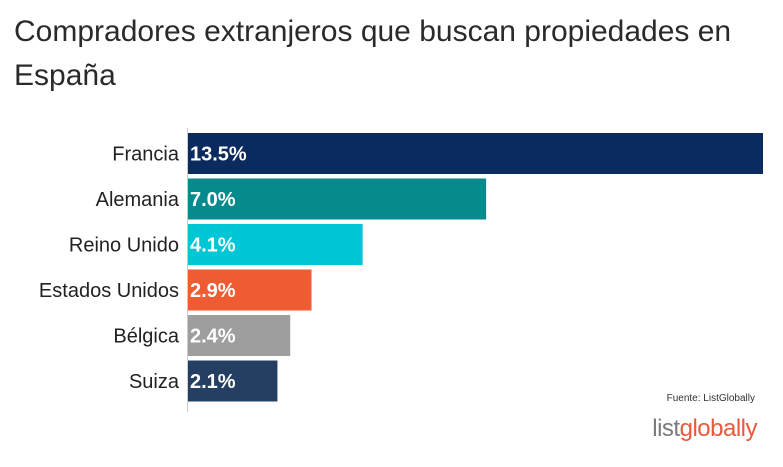  I want to click on bar-estados-unidos, so click(250, 290).